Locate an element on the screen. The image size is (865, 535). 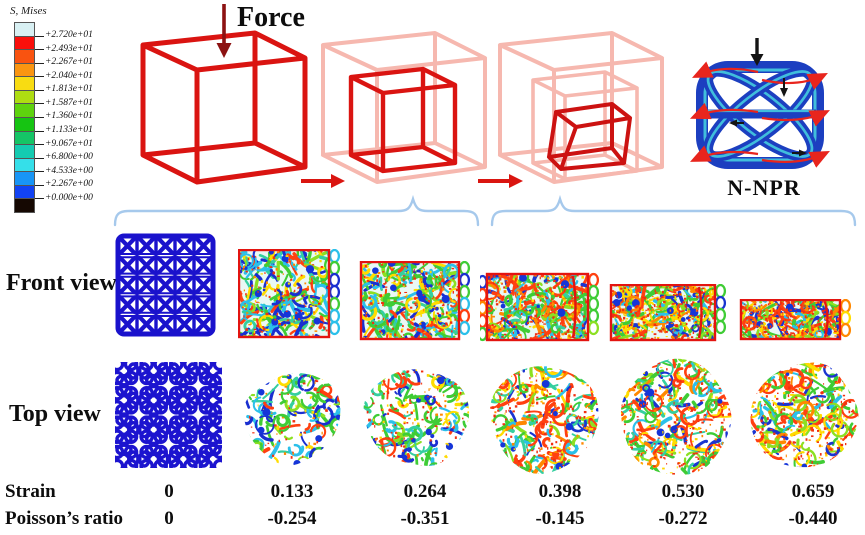
pale-cube-stage2 is located at coordinates (404, 107).